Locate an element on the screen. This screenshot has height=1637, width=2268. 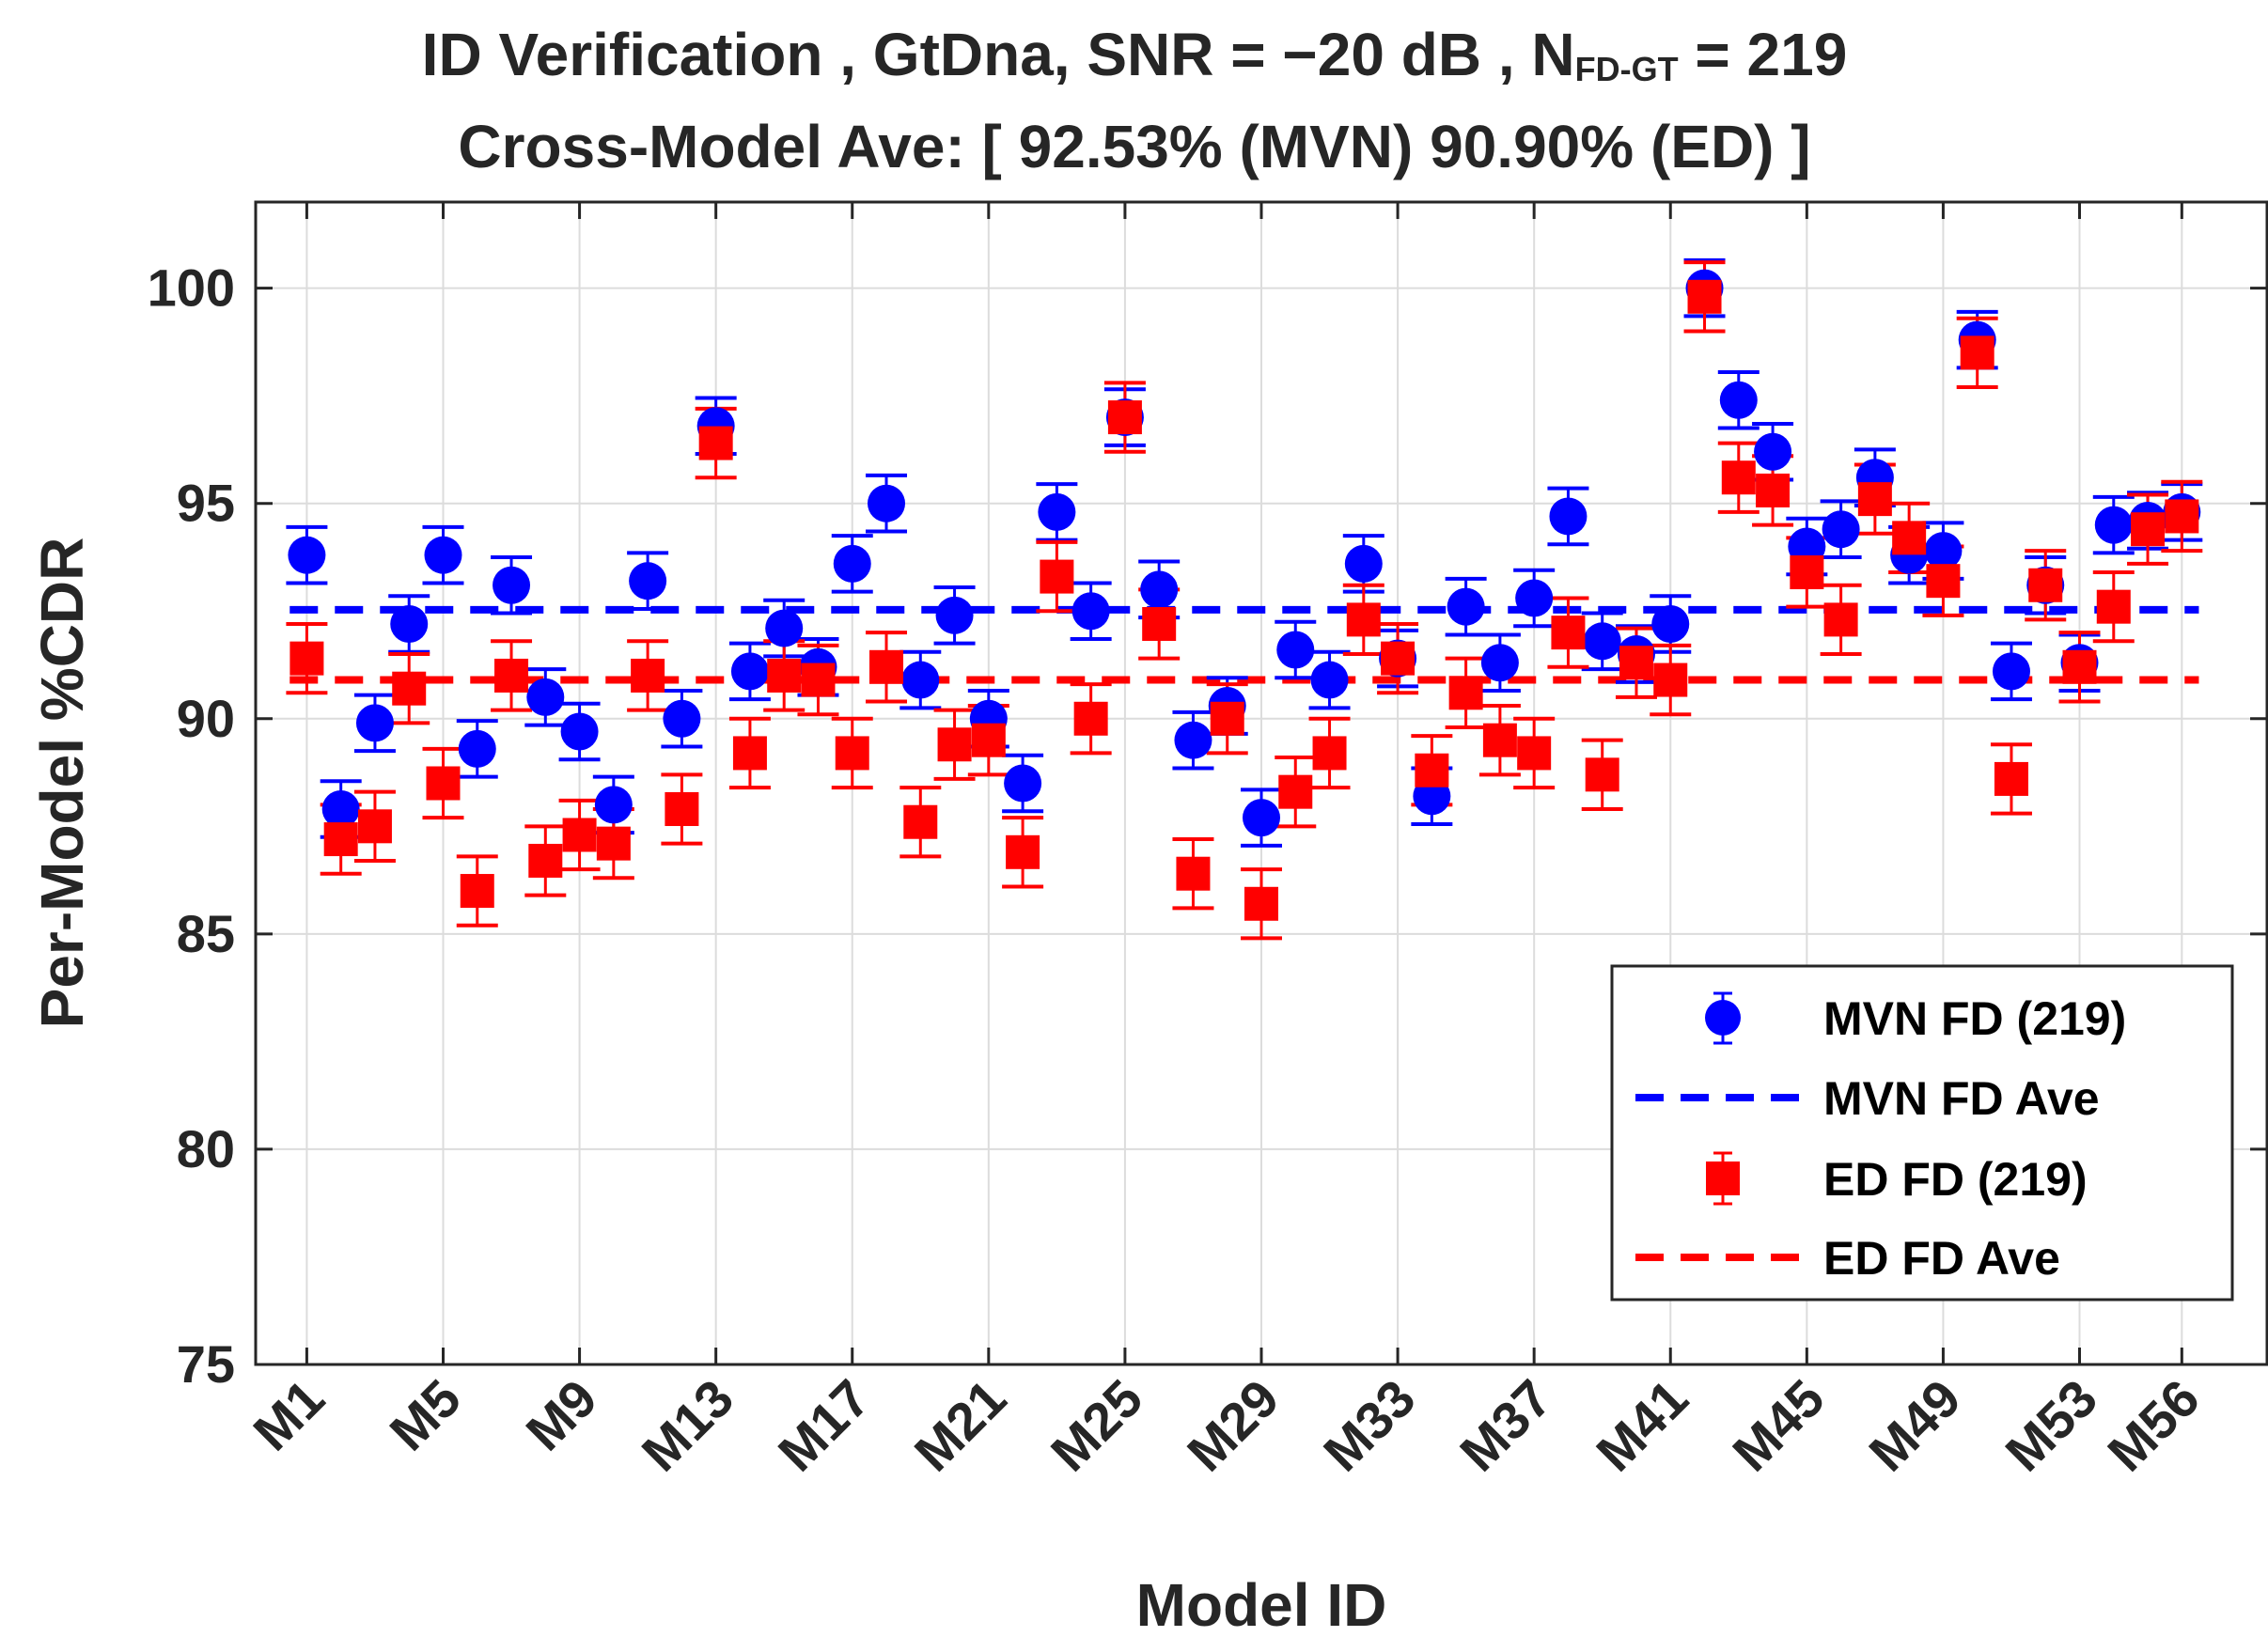
legend-entry-ed-ave: ED FD Ave is located at coordinates (1847, 1258).